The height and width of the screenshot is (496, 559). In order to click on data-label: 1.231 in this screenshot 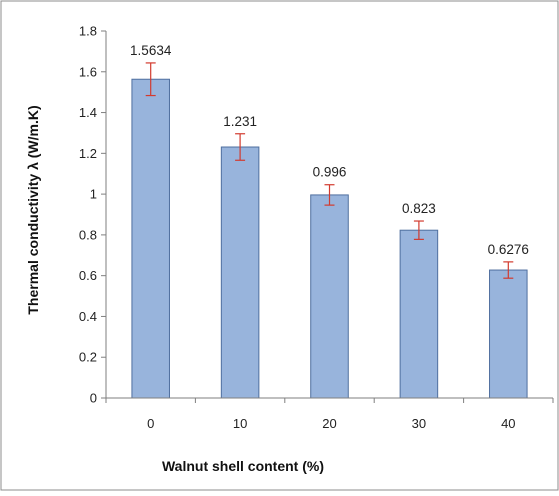, I will do `click(240, 121)`.